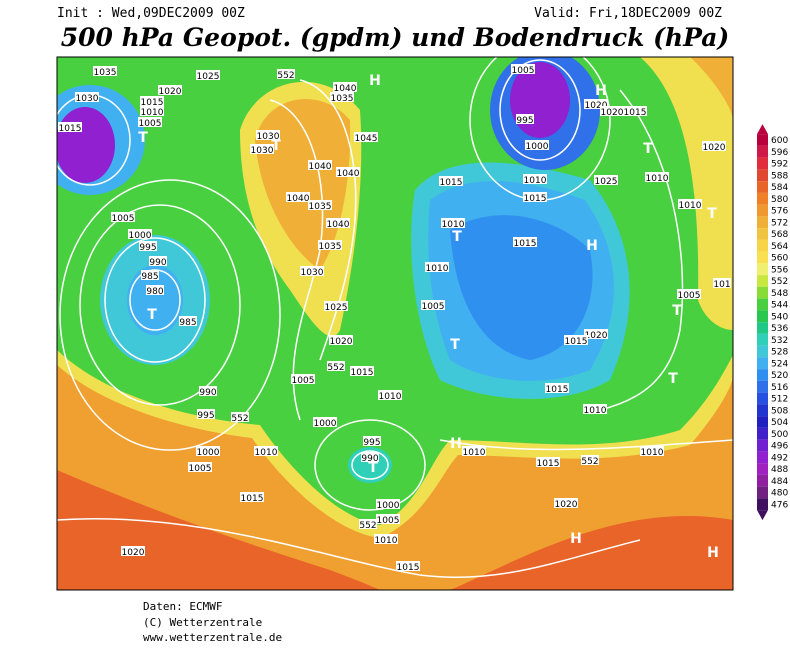 The image size is (790, 648). Describe the element at coordinates (779, 353) in the screenshot. I see `legend-label: 528` at that location.